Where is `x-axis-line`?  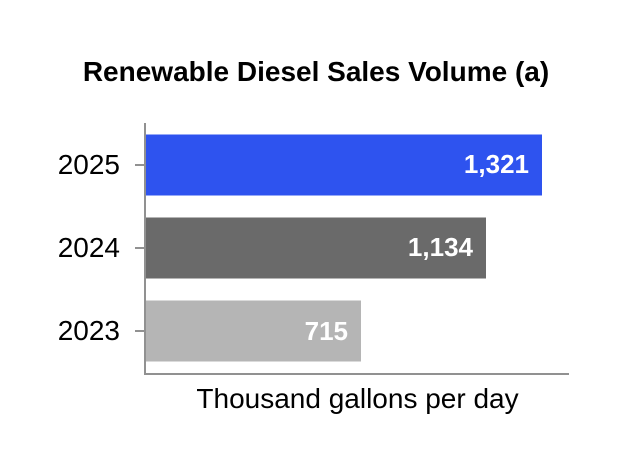 x-axis-line is located at coordinates (356, 374).